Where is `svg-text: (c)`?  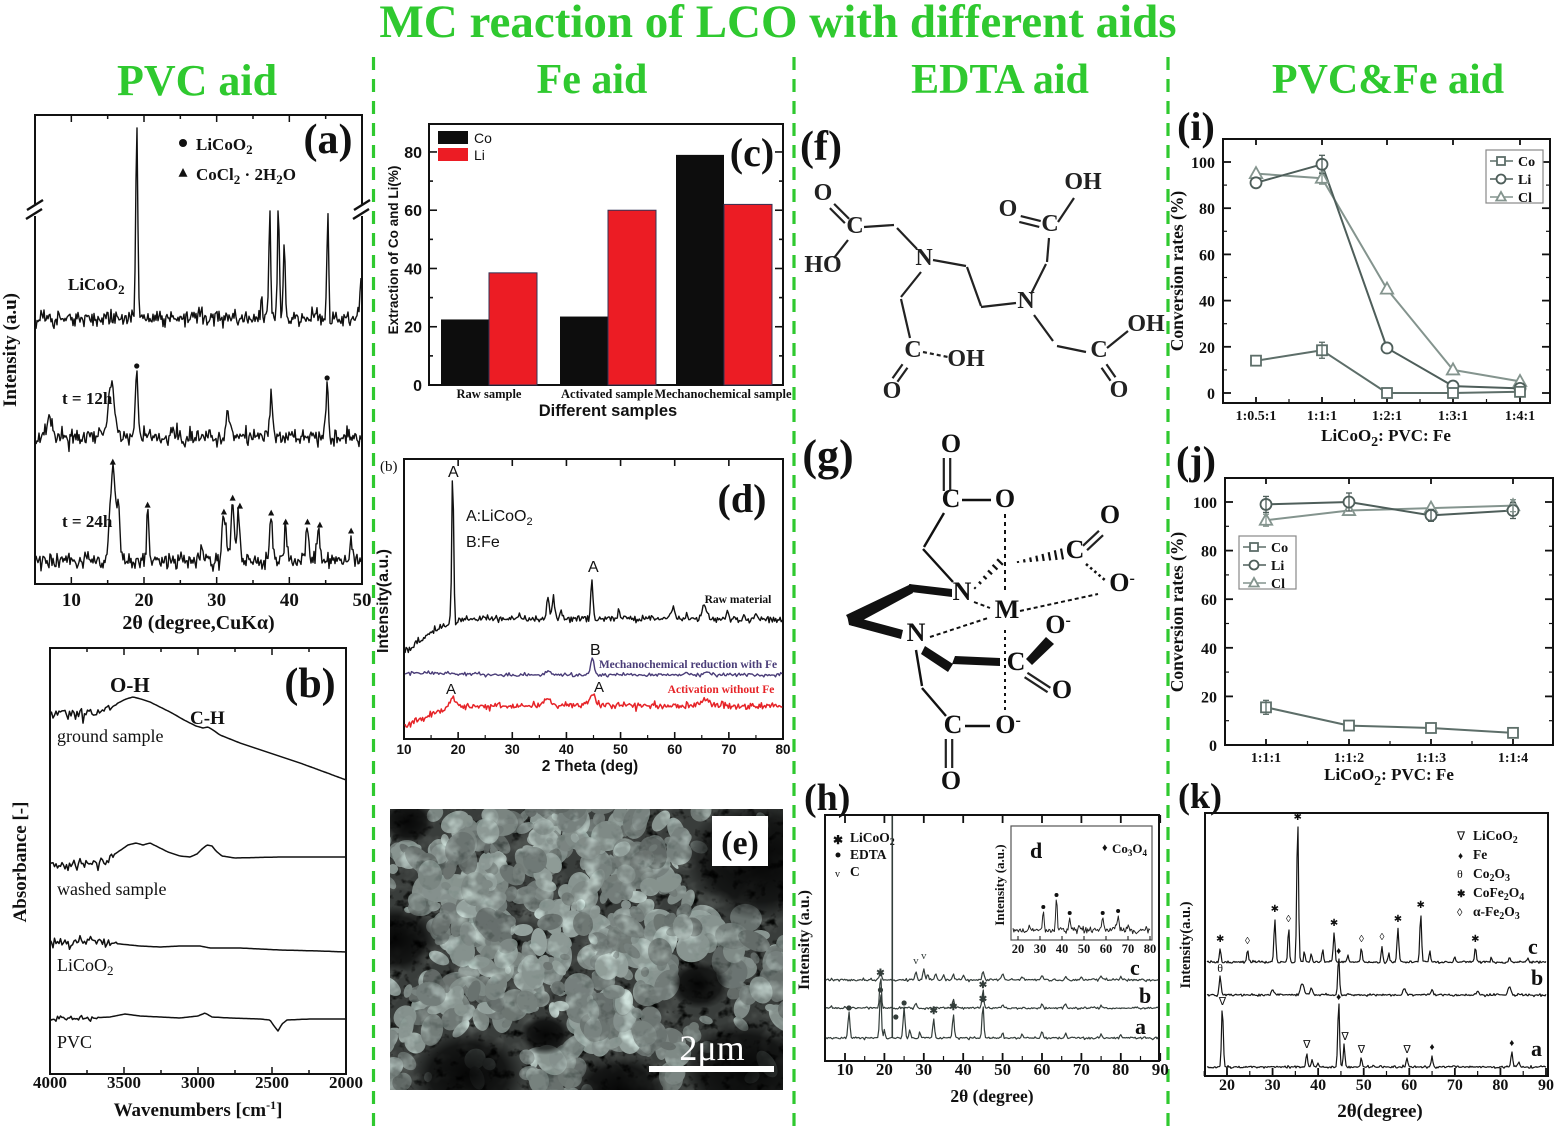 svg-text: (c) is located at coordinates (752, 152).